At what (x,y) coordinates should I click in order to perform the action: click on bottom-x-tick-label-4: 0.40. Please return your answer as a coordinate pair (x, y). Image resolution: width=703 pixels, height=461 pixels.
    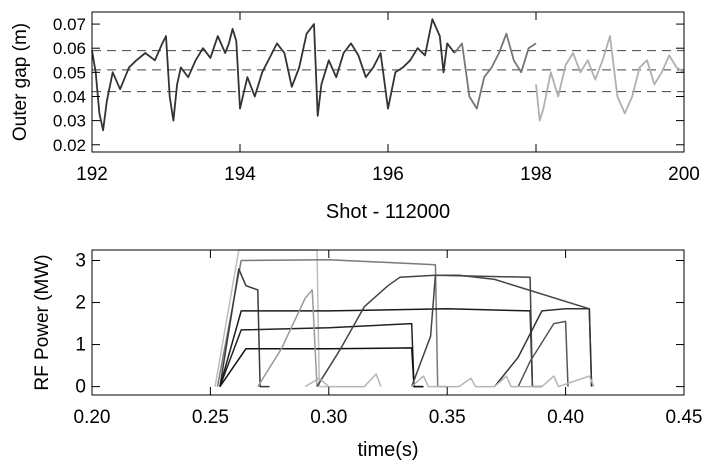
    Looking at the image, I should click on (565, 417).